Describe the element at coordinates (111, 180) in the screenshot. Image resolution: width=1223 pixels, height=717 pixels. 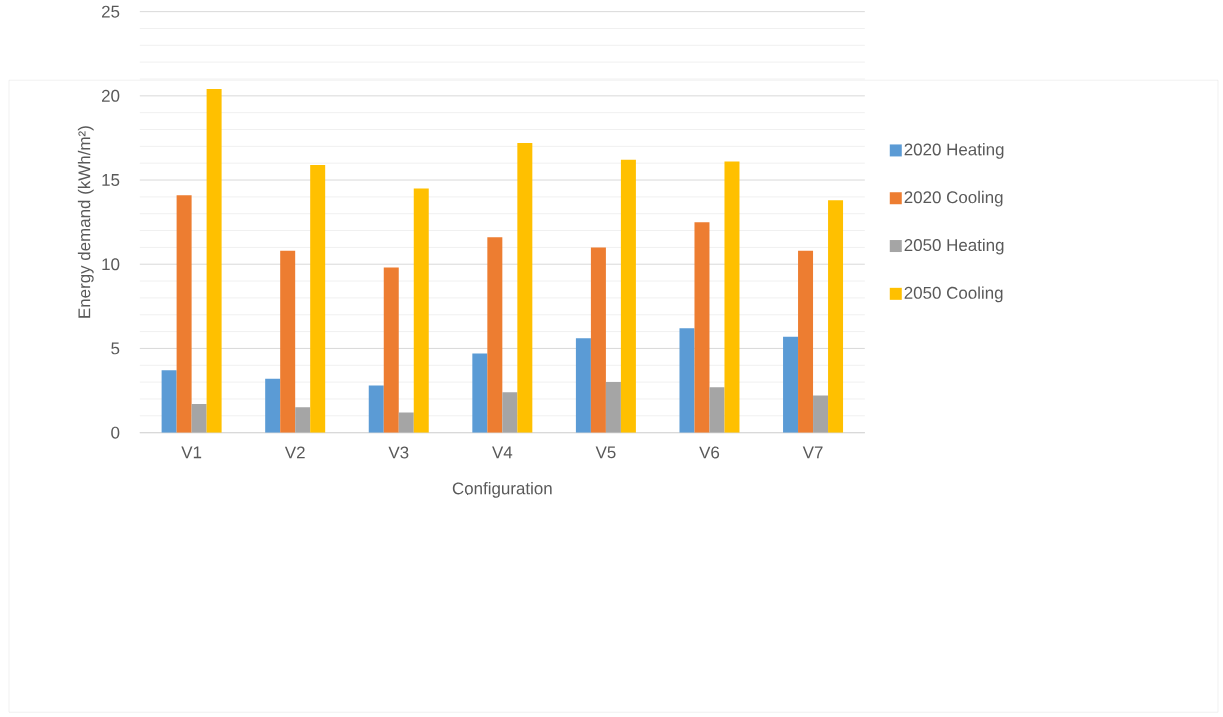
I see `y-tick-label: 15` at that location.